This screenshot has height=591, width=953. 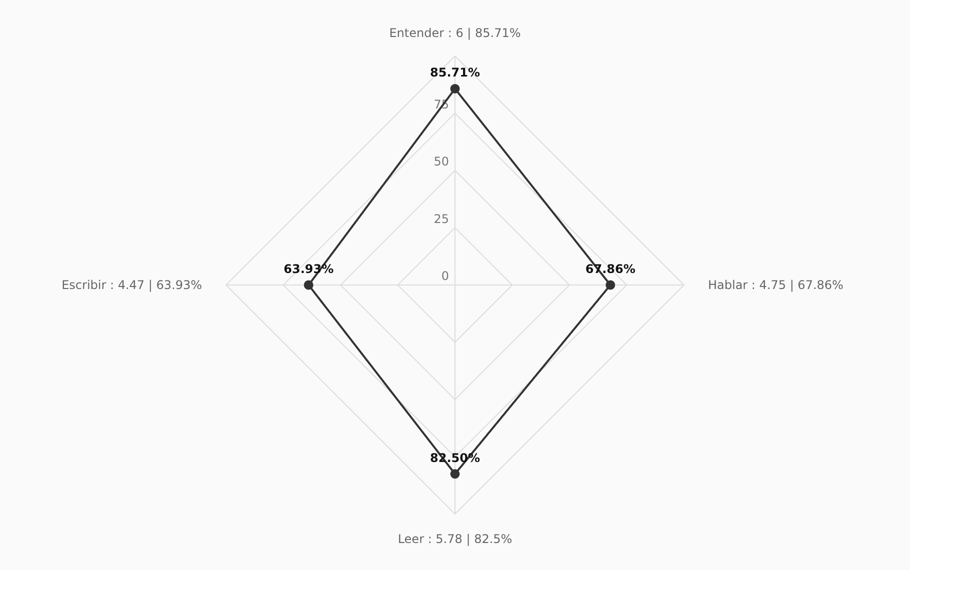 I want to click on spoke-label: Entender : 6 | 85.71%, so click(x=455, y=33).